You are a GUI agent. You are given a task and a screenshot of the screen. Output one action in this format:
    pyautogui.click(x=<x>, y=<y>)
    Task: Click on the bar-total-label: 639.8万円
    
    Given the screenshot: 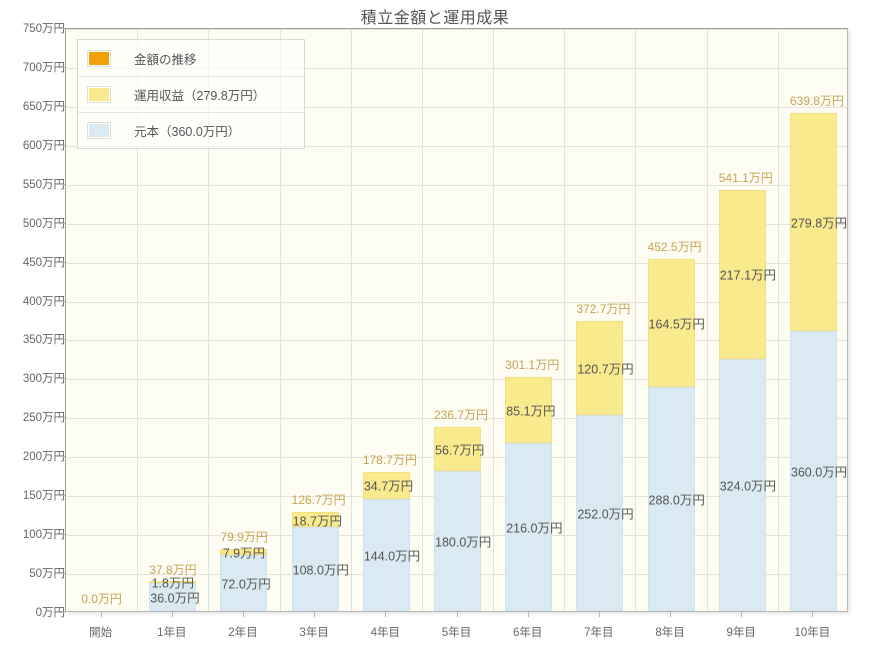 What is the action you would take?
    pyautogui.click(x=816, y=100)
    